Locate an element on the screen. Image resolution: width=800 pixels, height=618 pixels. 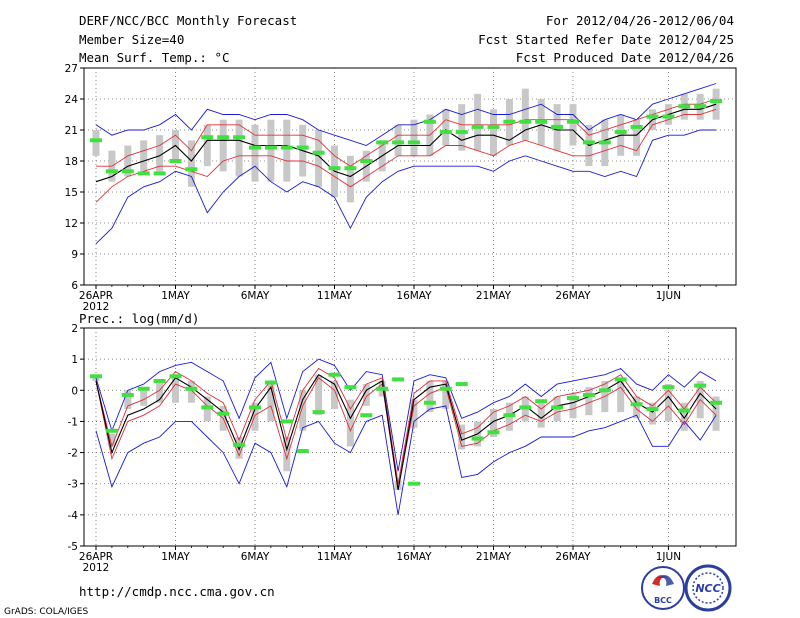
prec-series-min is located at coordinates (406, 415).